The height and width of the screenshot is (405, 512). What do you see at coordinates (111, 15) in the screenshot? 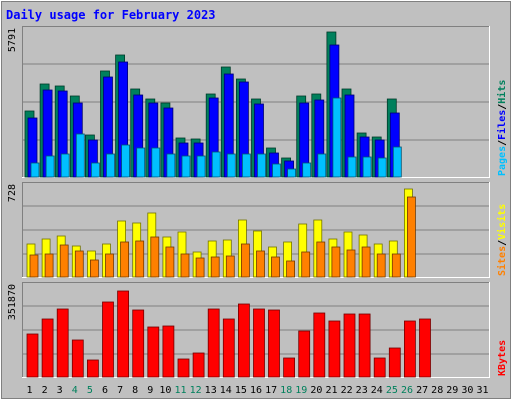
I see `chart-title: Daily usage for February 2023` at bounding box center [111, 15].